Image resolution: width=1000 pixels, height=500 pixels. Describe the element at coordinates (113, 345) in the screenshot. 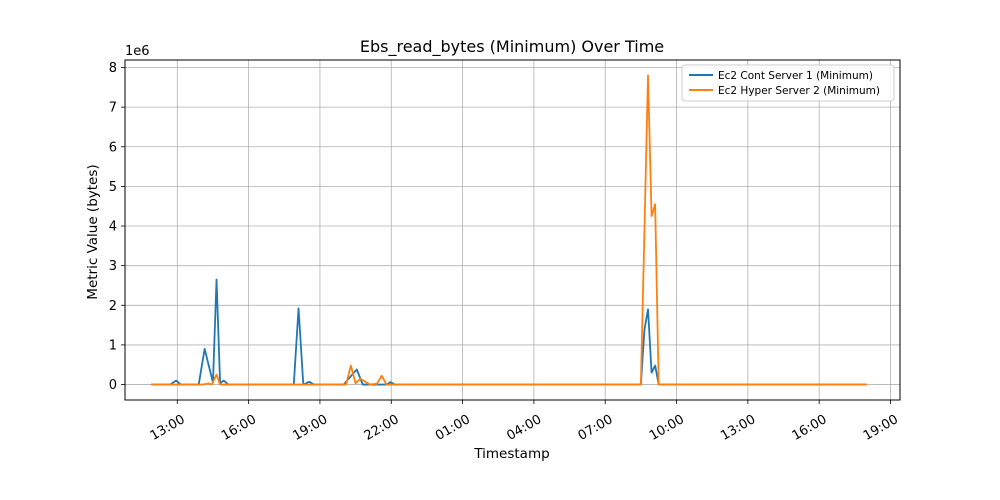

I see `y-tick-label: 1` at that location.